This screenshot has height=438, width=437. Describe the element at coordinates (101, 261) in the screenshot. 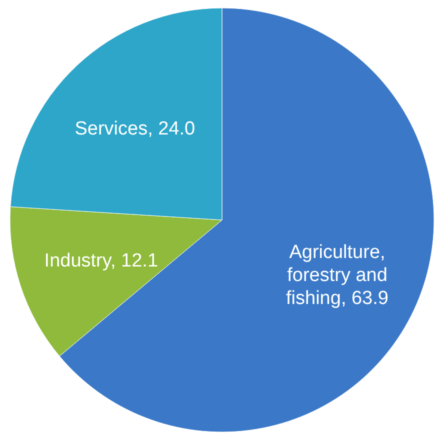

I see `slice-label: Industry, 12.1` at that location.